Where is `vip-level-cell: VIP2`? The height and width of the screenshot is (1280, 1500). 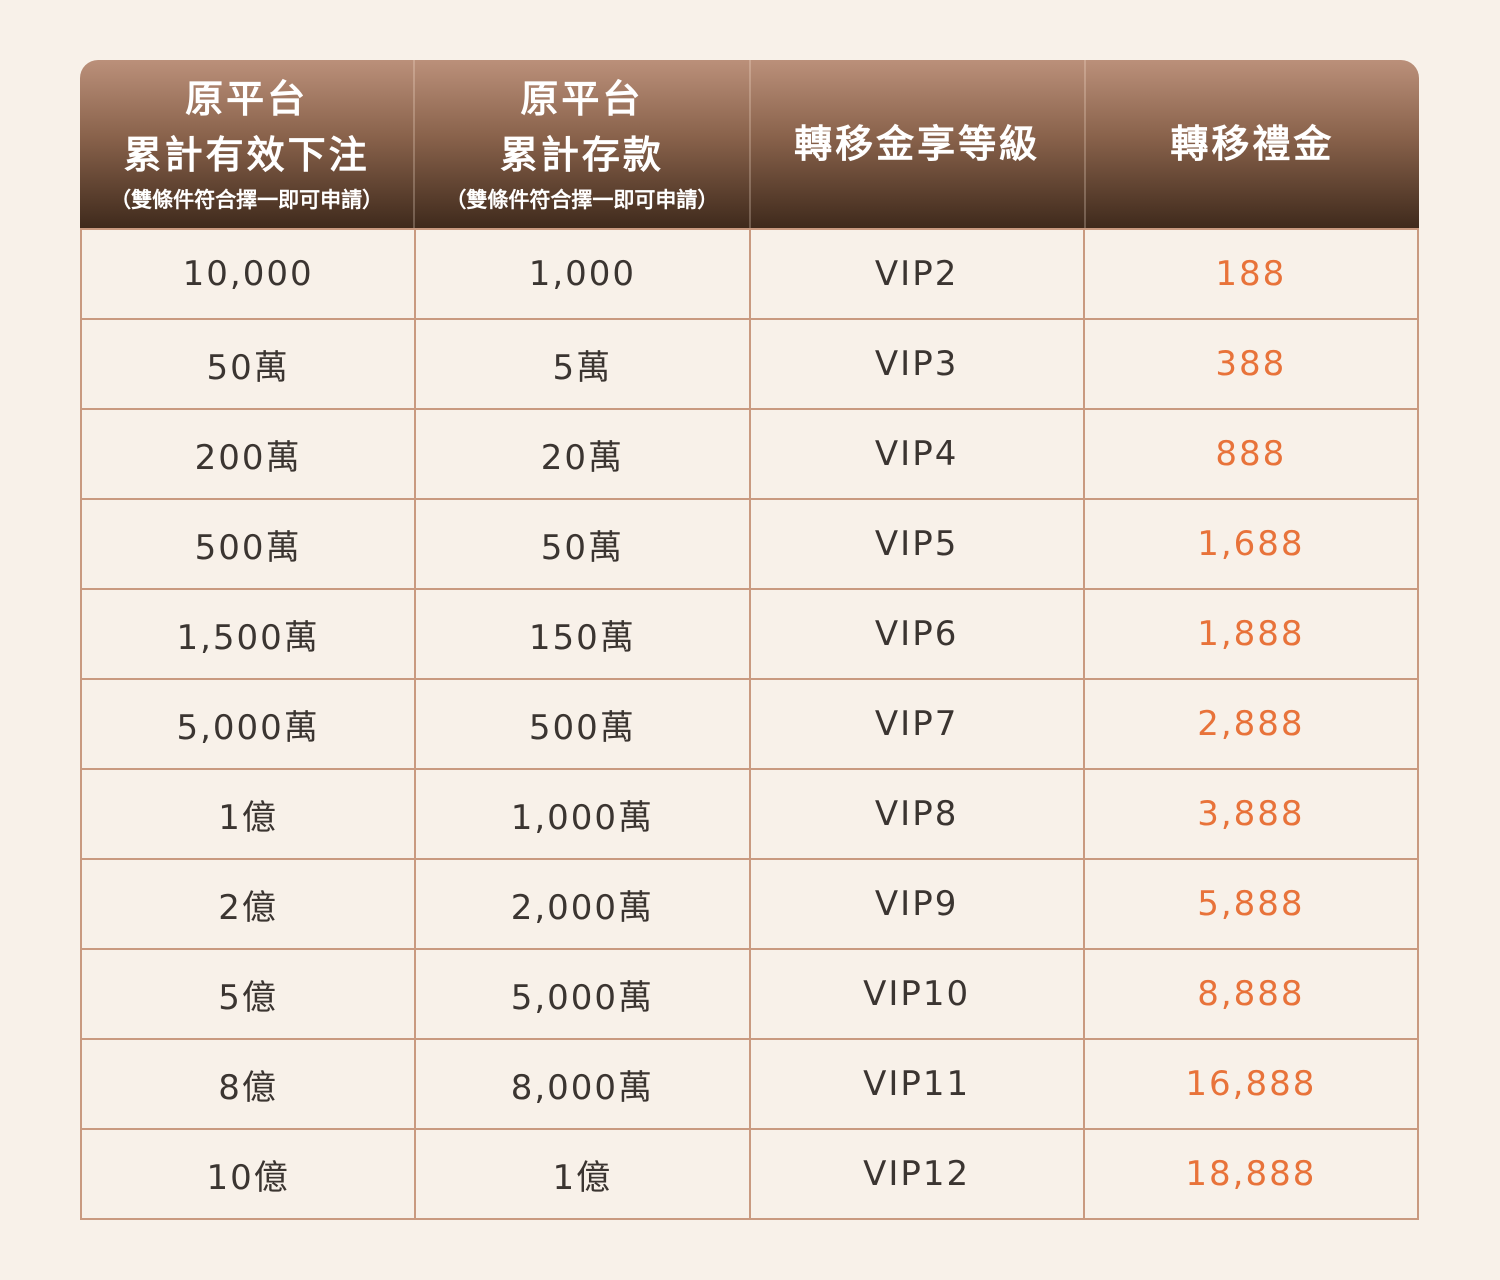 vip-level-cell: VIP2 is located at coordinates (918, 274).